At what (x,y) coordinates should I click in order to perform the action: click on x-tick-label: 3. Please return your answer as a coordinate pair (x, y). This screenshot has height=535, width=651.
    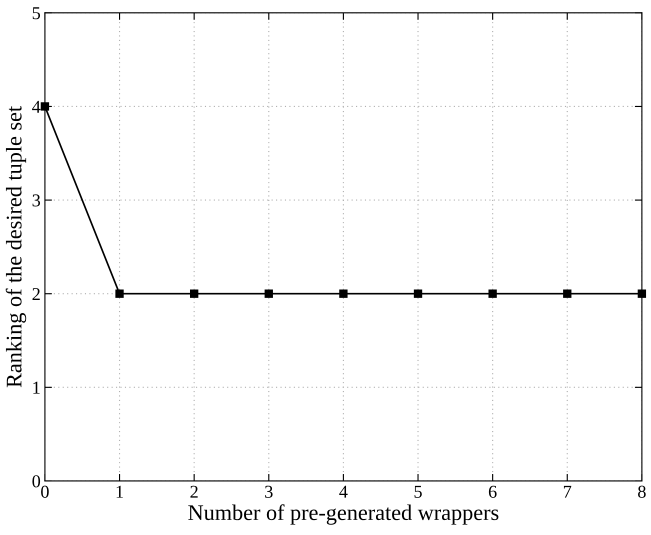
    Looking at the image, I should click on (269, 492).